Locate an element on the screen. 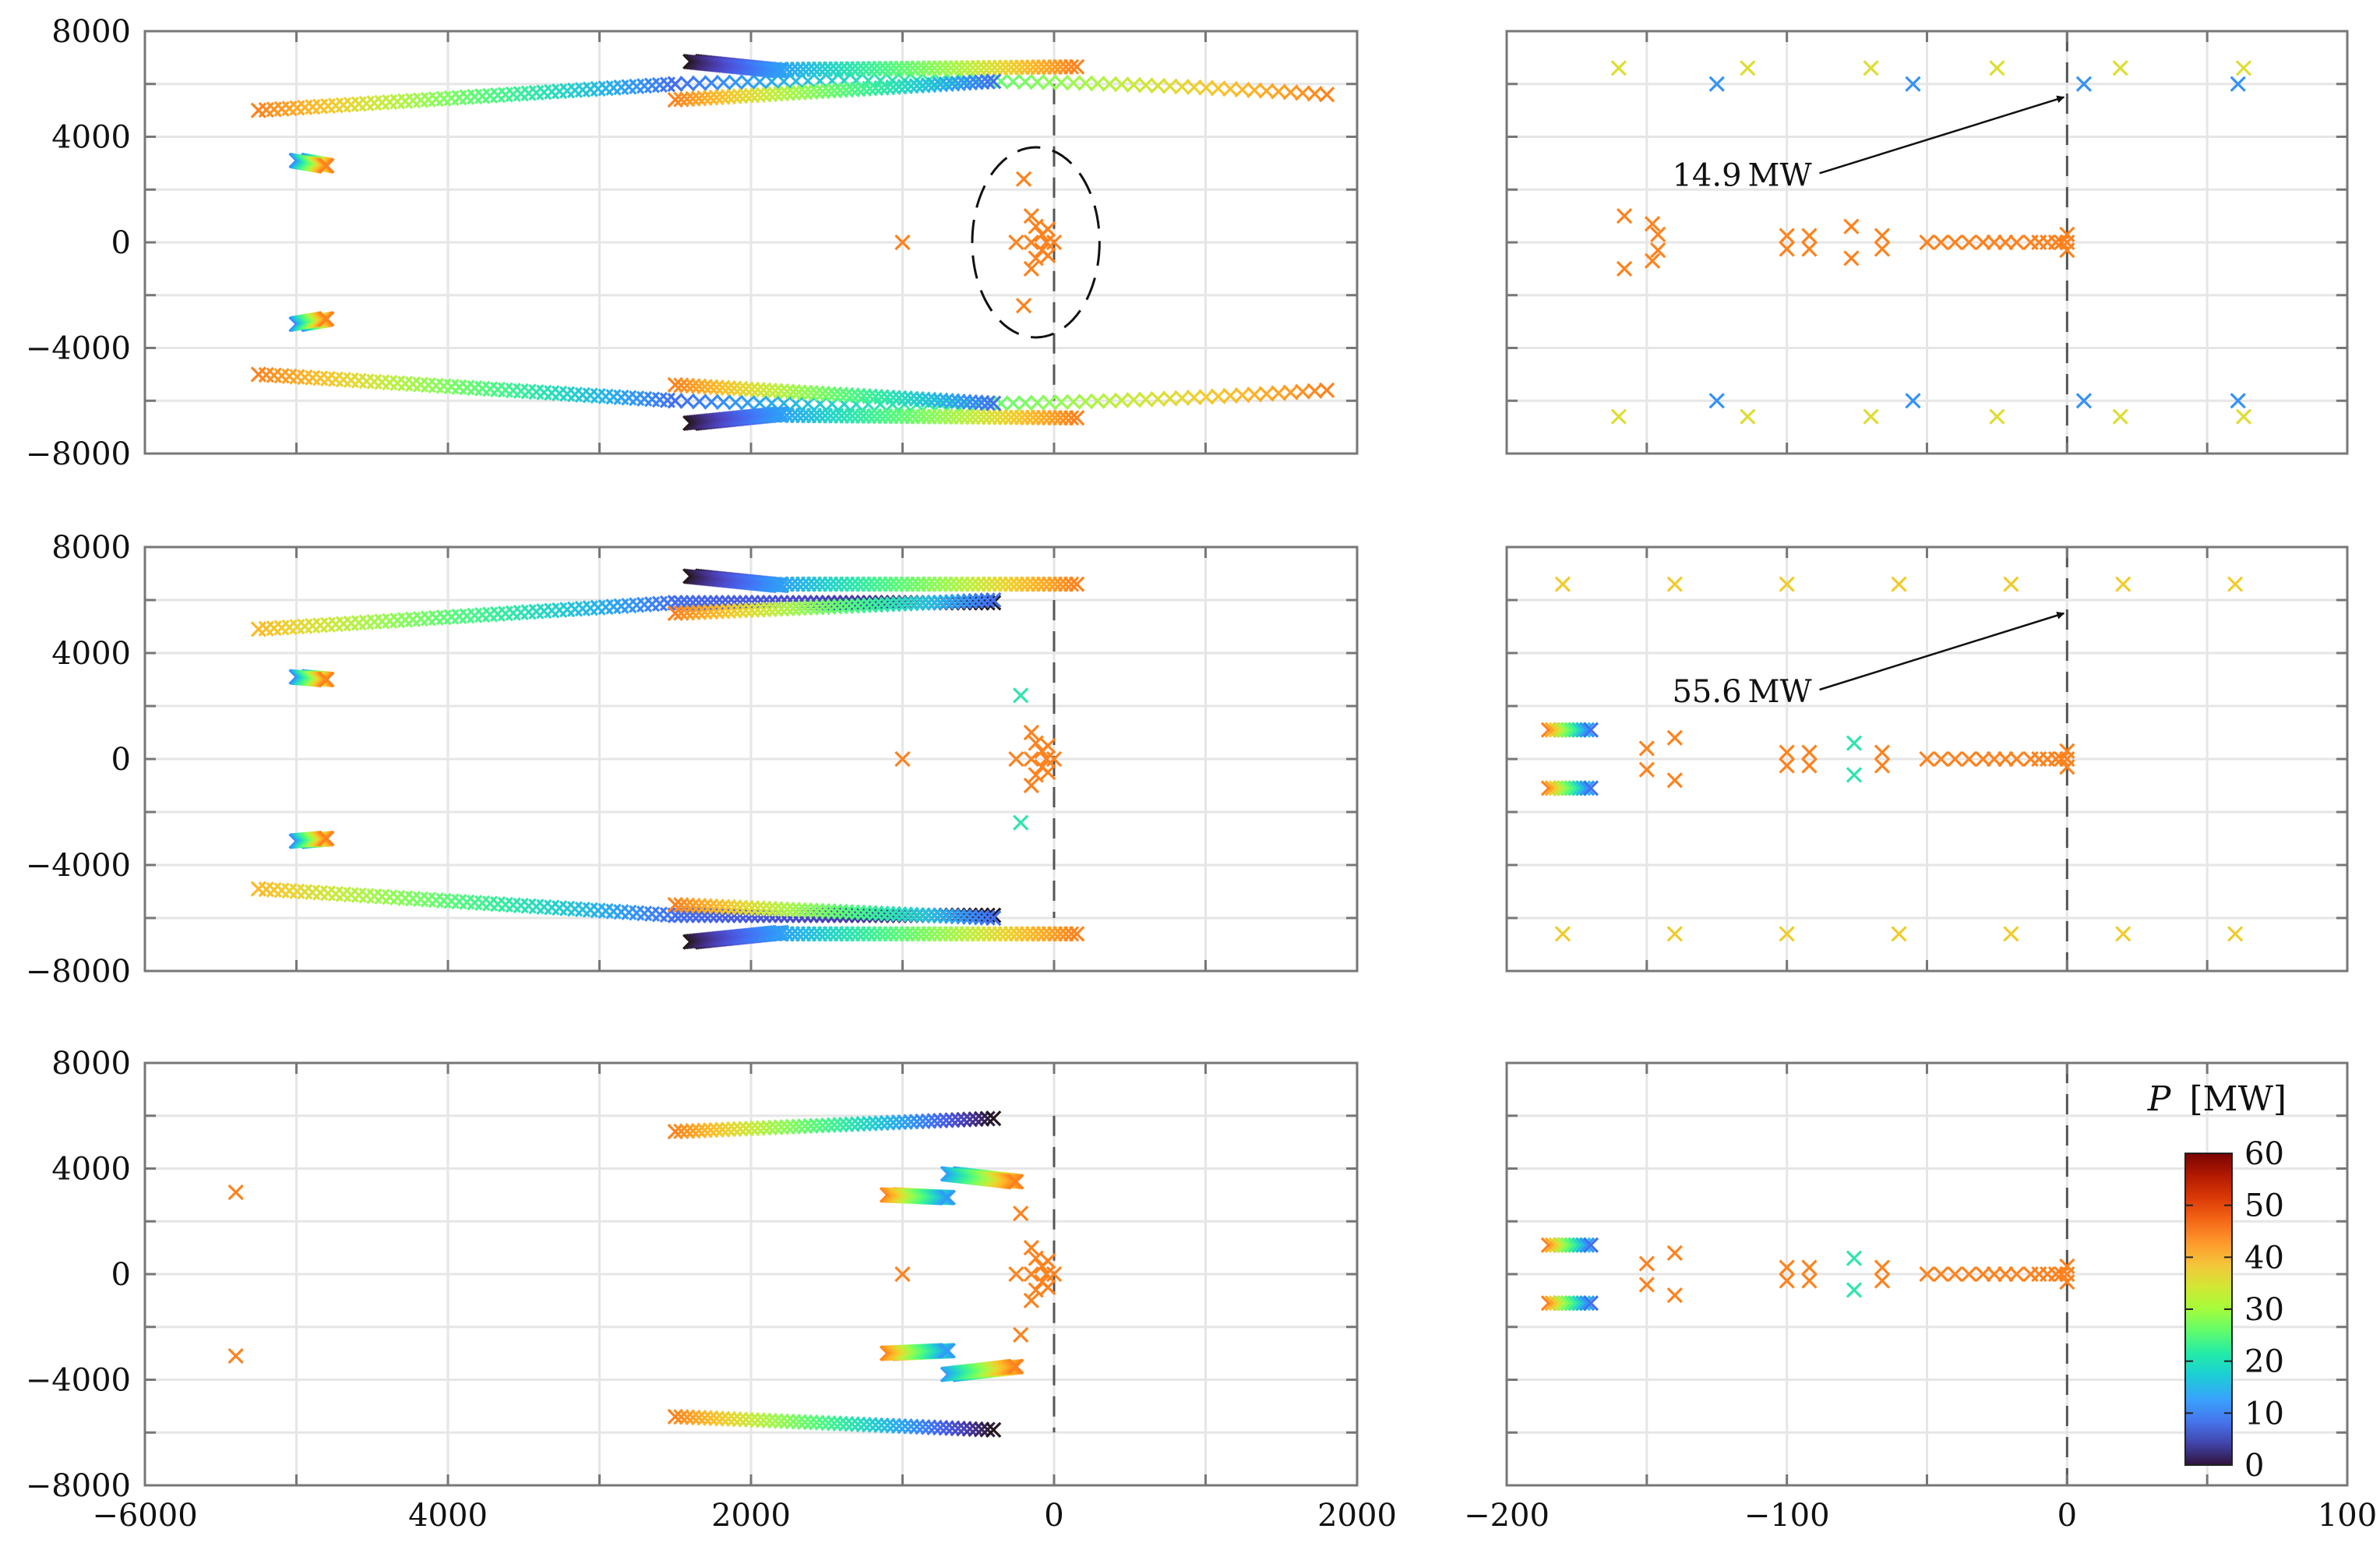 This screenshot has width=2380, height=1550. x-tick-label: 0 is located at coordinates (1053, 1516).